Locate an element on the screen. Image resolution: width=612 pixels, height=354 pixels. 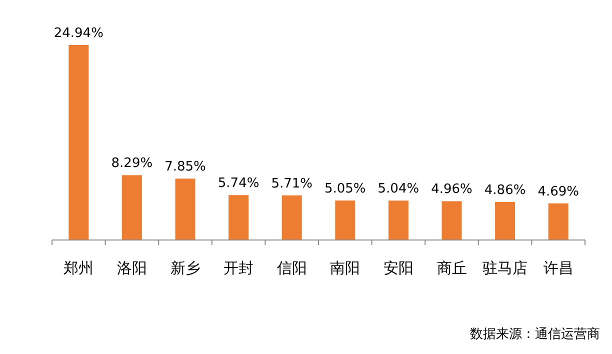
data-label: 4.86% is located at coordinates (505, 190).